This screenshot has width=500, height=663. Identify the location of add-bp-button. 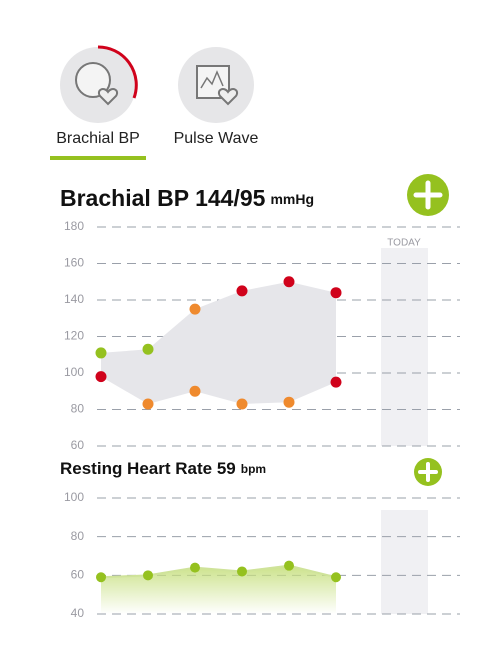
(428, 195).